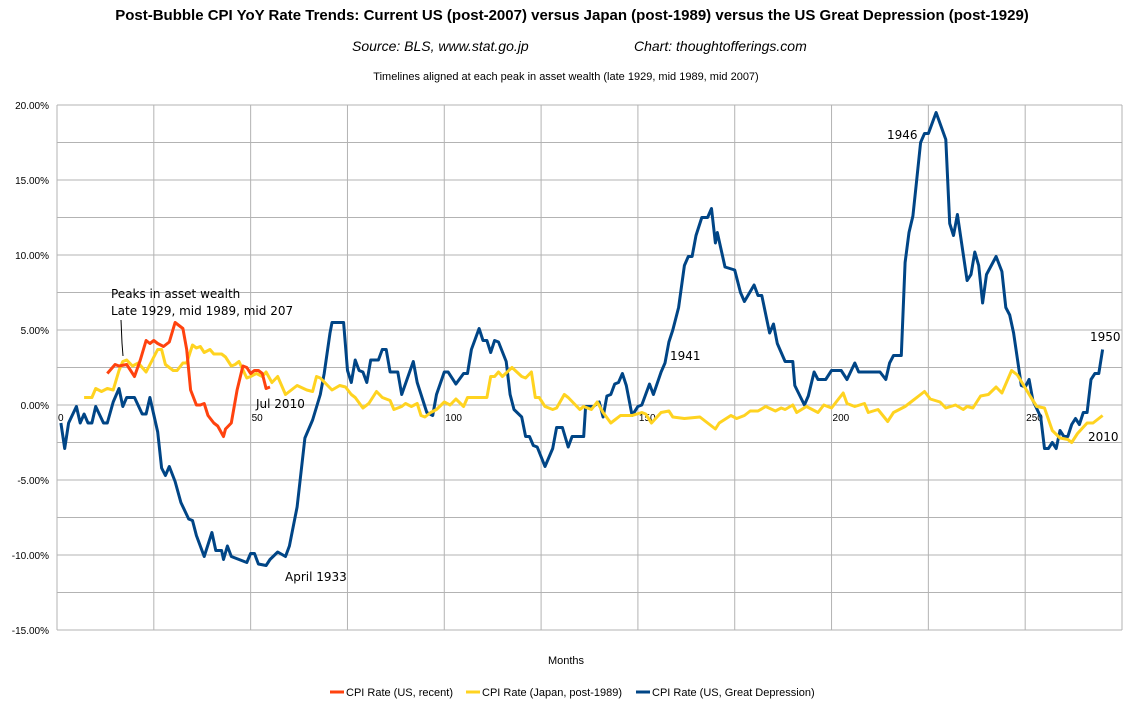 The image size is (1144, 710). I want to click on y-tick-label: -10.00%, so click(30, 556).